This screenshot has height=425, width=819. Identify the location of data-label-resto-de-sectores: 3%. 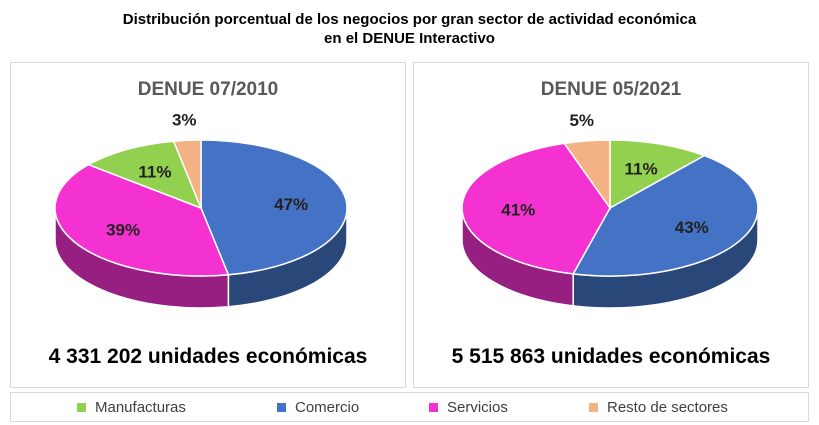
(184, 119).